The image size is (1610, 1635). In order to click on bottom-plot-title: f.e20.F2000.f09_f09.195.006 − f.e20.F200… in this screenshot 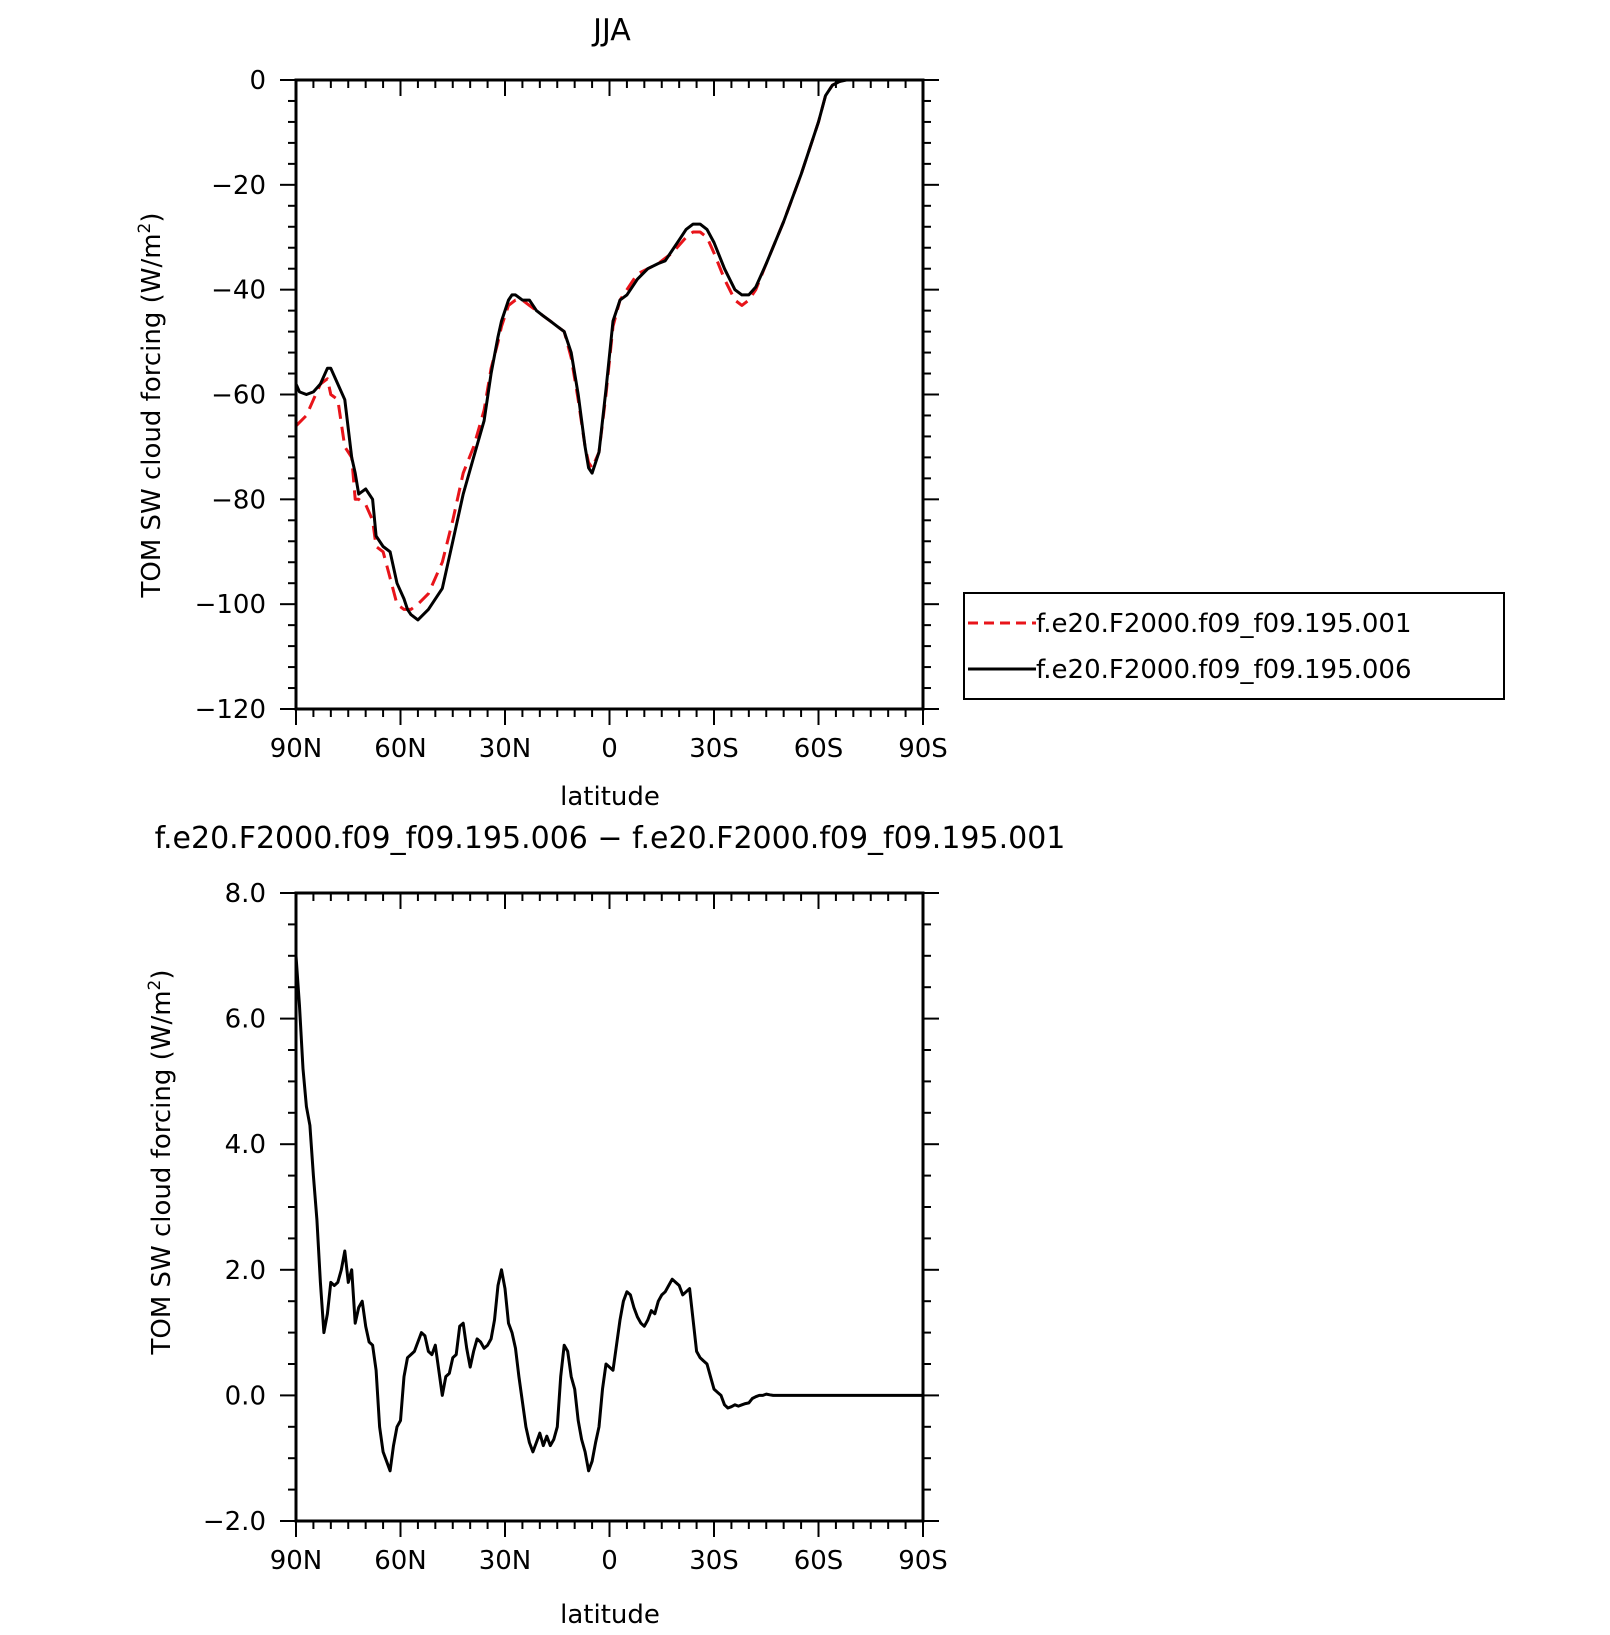, I will do `click(610, 838)`.